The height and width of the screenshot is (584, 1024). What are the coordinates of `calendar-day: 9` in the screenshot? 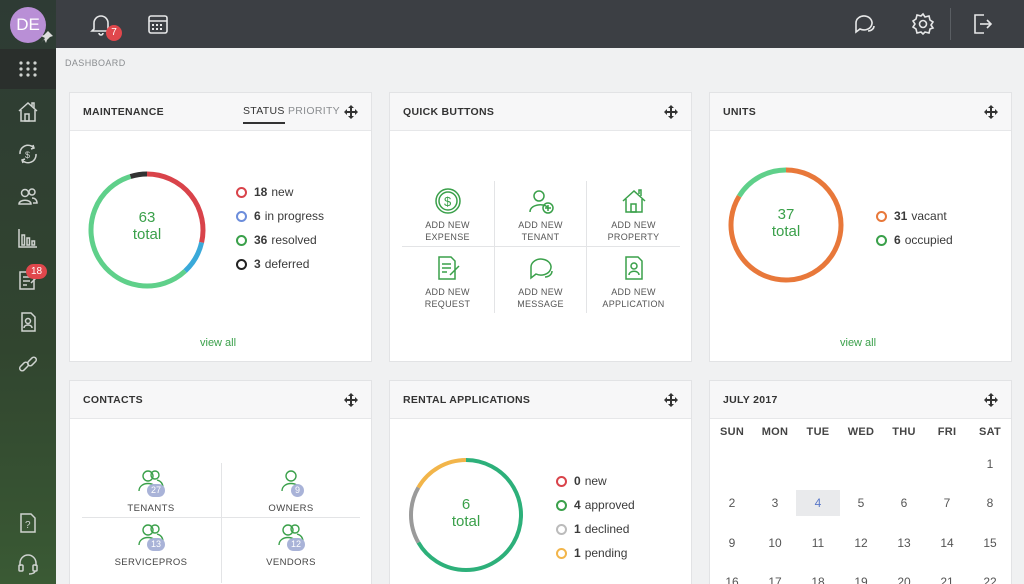 It's located at (732, 543).